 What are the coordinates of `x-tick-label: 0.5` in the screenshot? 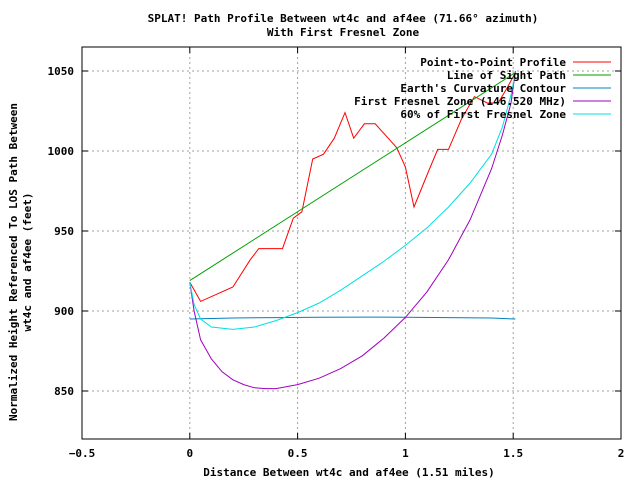 It's located at (298, 453).